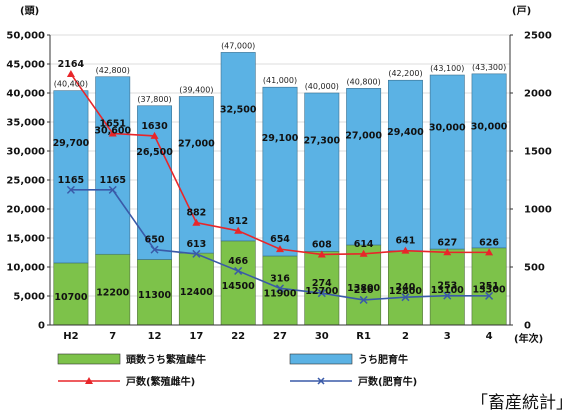  What do you see at coordinates (322, 336) in the screenshot?
I see `category-label: 30` at bounding box center [322, 336].